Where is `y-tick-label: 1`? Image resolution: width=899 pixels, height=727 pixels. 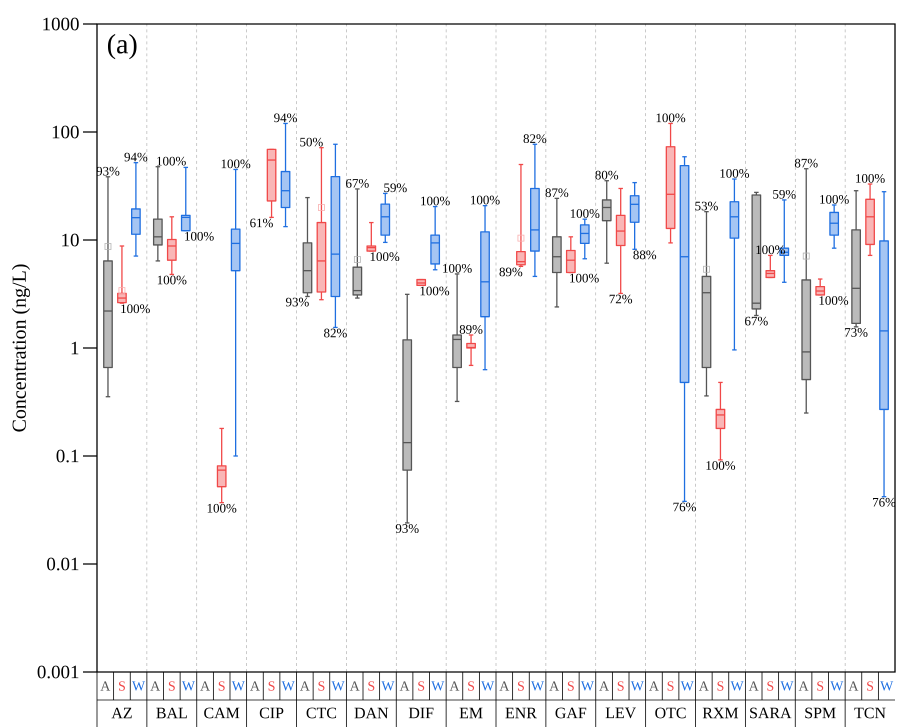
y-tick-label: 1 is located at coordinates (75, 348).